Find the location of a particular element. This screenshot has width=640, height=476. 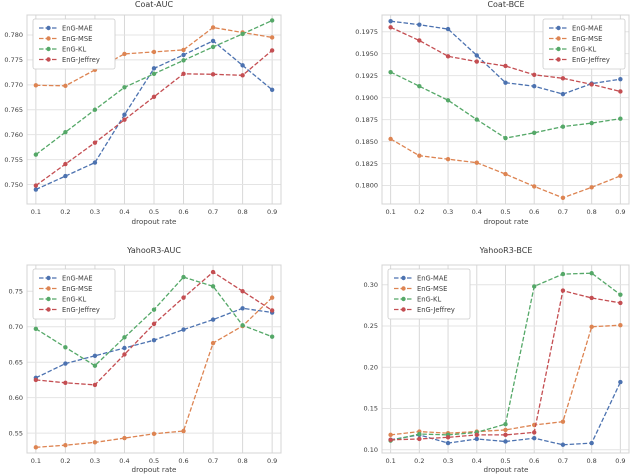

y-tick-label: 0.30 is located at coordinates (371, 285).